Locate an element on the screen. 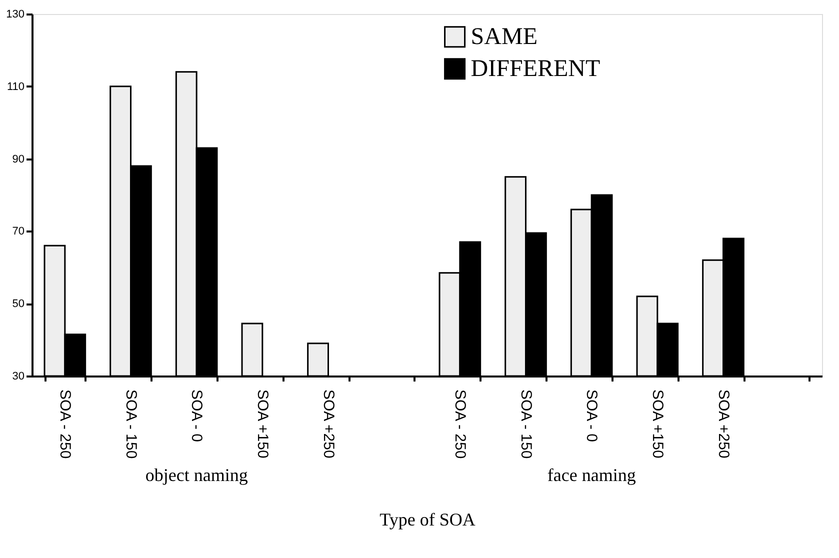 This screenshot has width=839, height=558. x-axis-title: Type of SOA is located at coordinates (428, 520).